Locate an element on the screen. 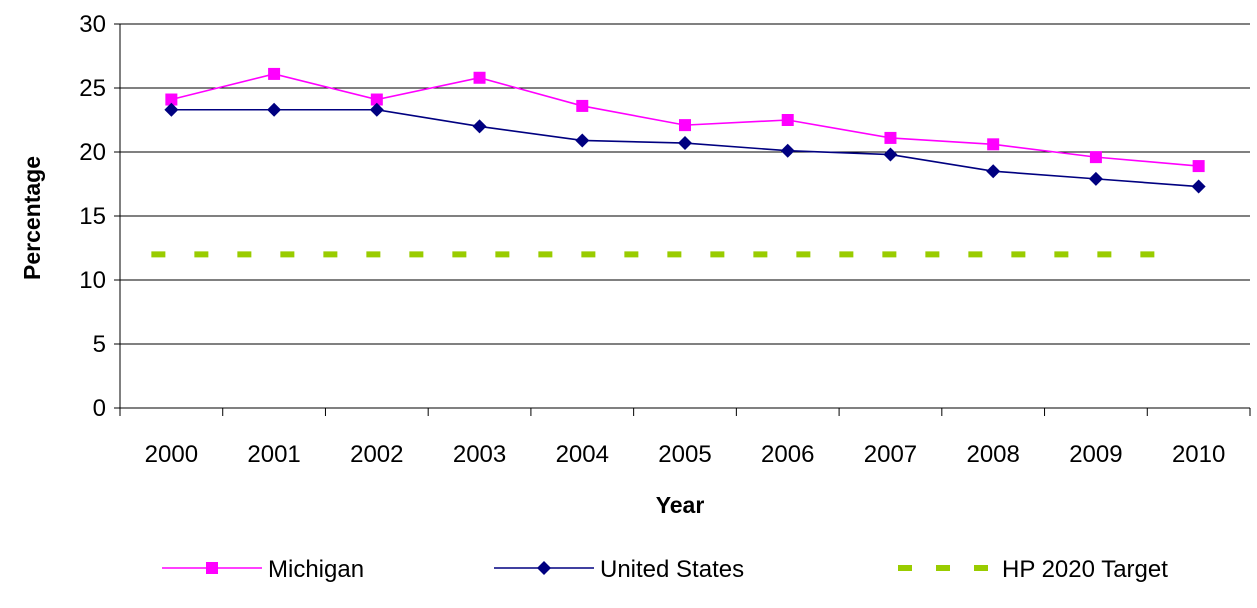 The height and width of the screenshot is (608, 1257). x-tick-label-2003: 2003 is located at coordinates (479, 454).